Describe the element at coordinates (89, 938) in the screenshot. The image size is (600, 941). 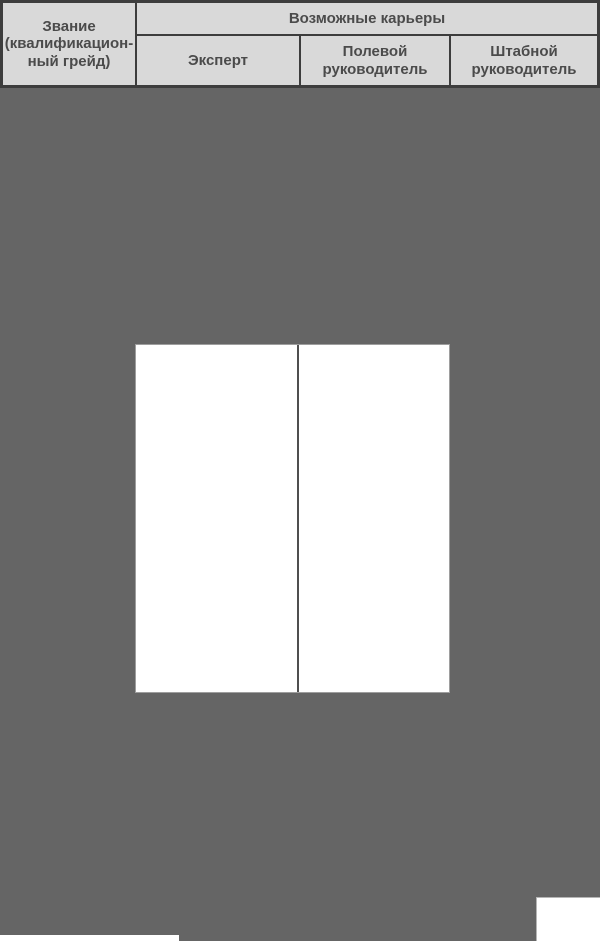
I see `page-render-fragment-bottom-left` at that location.